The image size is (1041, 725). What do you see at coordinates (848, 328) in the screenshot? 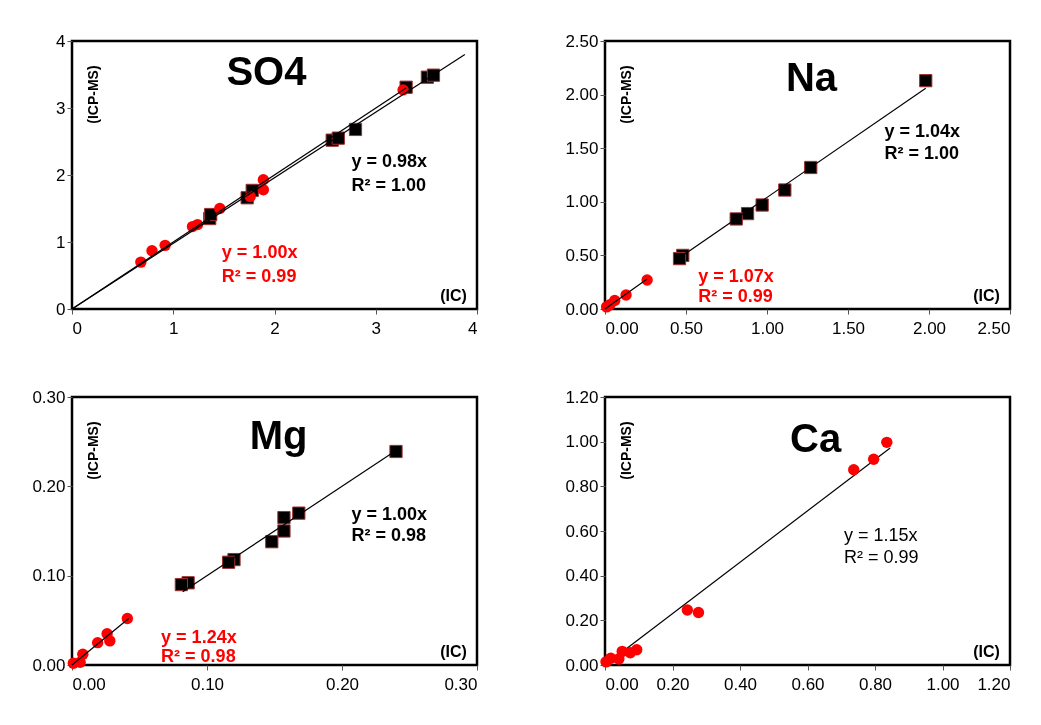
I see `x-tick-label: 1.50` at bounding box center [848, 328].